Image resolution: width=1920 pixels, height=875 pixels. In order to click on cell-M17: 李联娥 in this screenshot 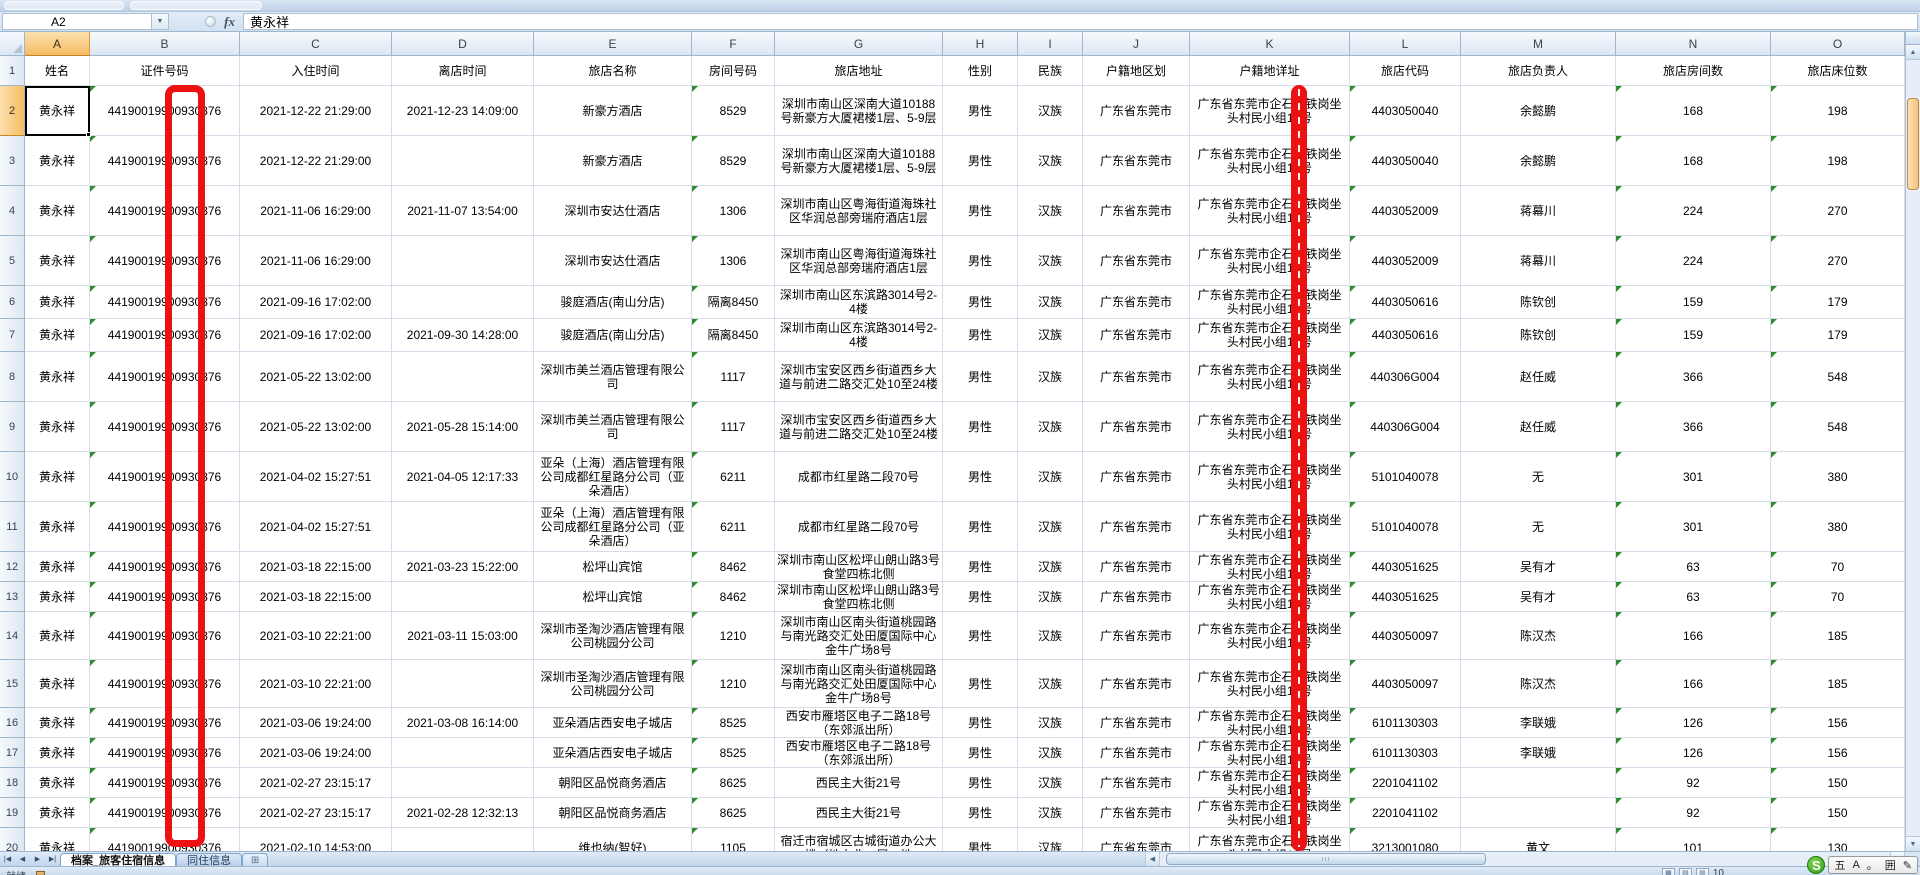, I will do `click(1538, 753)`.